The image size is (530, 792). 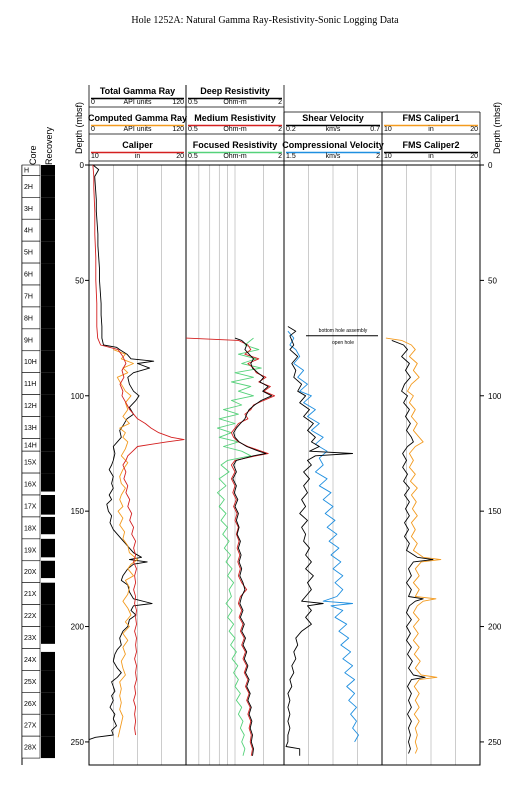 I want to click on core-label: 15X, so click(x=30, y=463).